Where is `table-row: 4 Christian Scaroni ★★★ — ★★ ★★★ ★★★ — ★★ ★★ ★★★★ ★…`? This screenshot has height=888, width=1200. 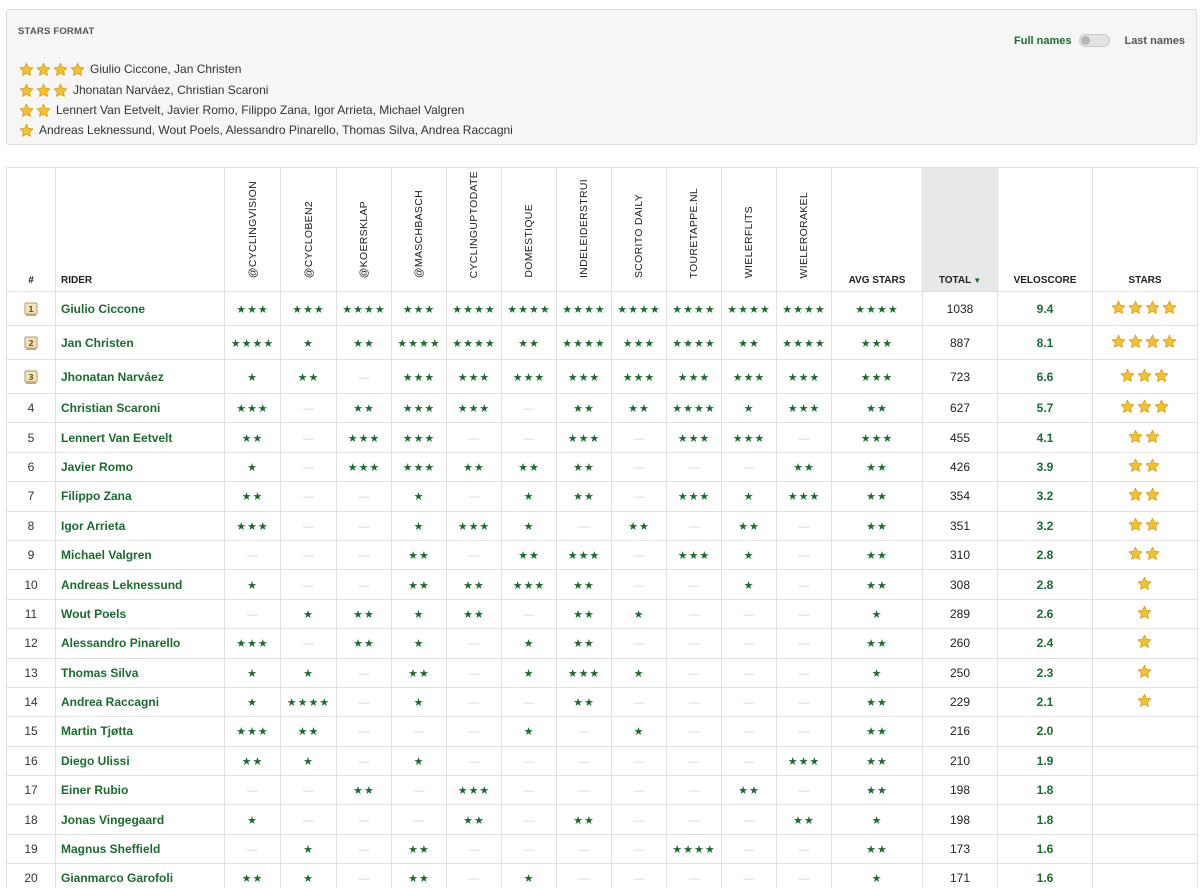 table-row: 4 Christian Scaroni ★★★ — ★★ ★★★ ★★★ — ★★ ★★ ★★★★ ★… is located at coordinates (602, 408).